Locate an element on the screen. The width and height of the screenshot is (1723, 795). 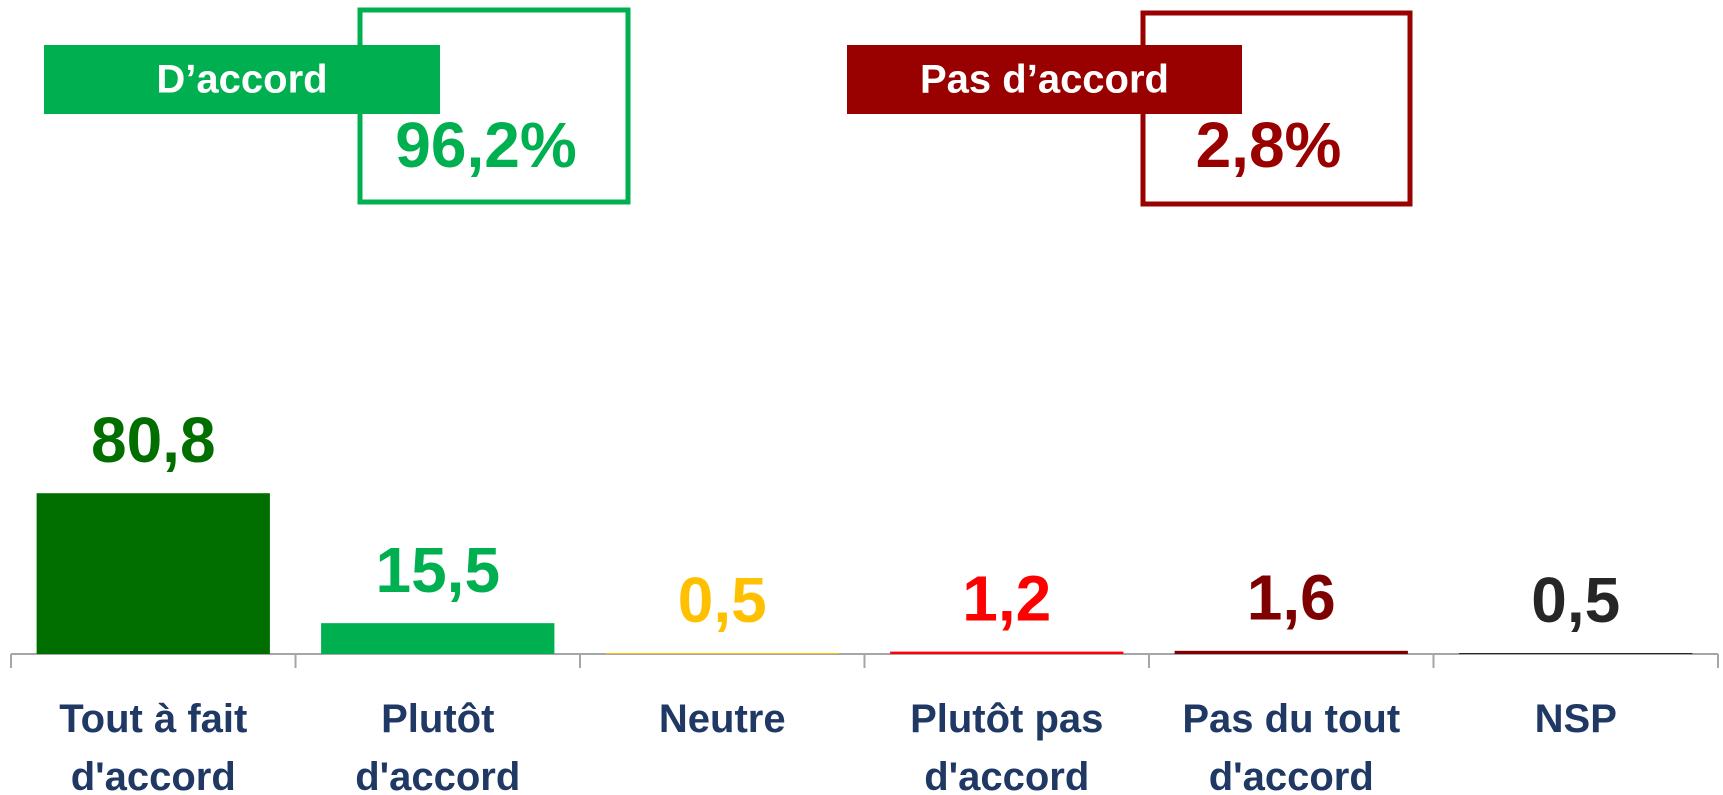
data-label: 80,8 is located at coordinates (153, 440).